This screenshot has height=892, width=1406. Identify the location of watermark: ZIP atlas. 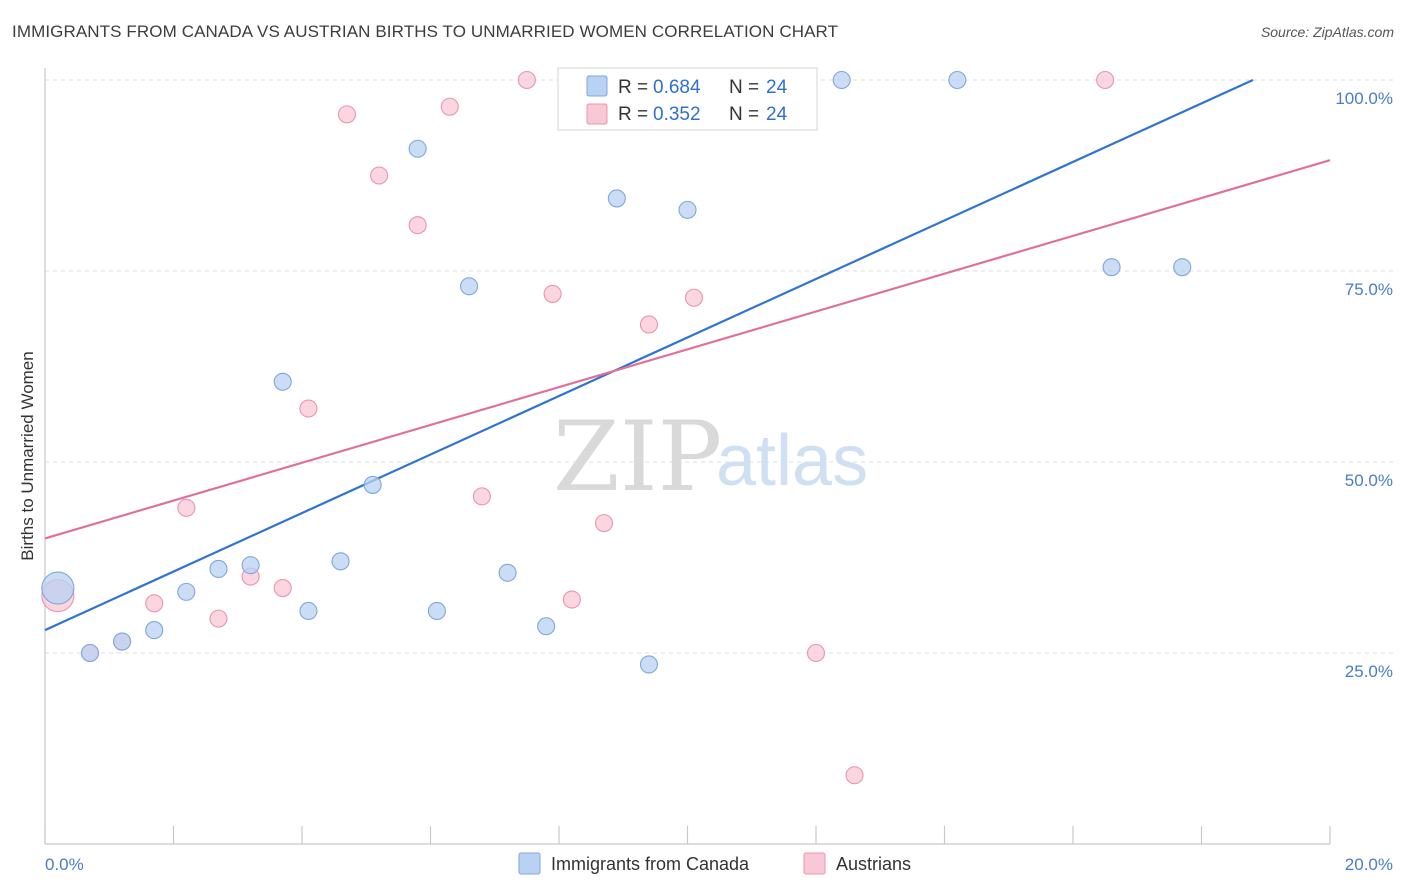
(710, 457).